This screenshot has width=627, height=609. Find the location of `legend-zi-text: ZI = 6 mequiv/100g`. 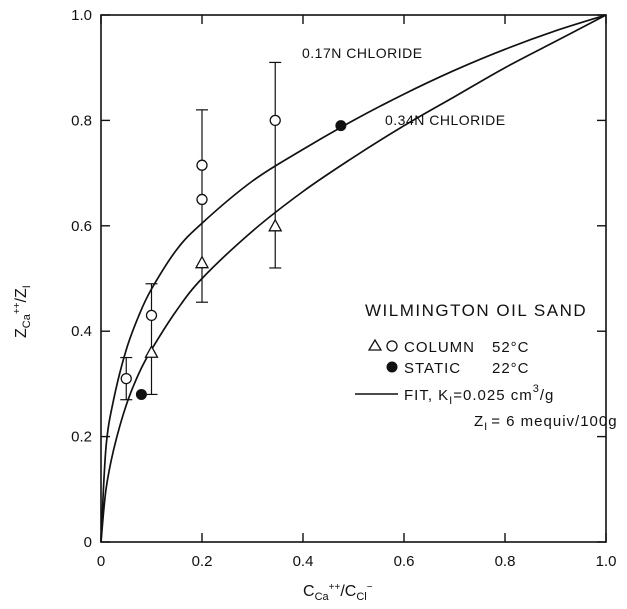

legend-zi-text: ZI = 6 mequiv/100g is located at coordinates (546, 423).